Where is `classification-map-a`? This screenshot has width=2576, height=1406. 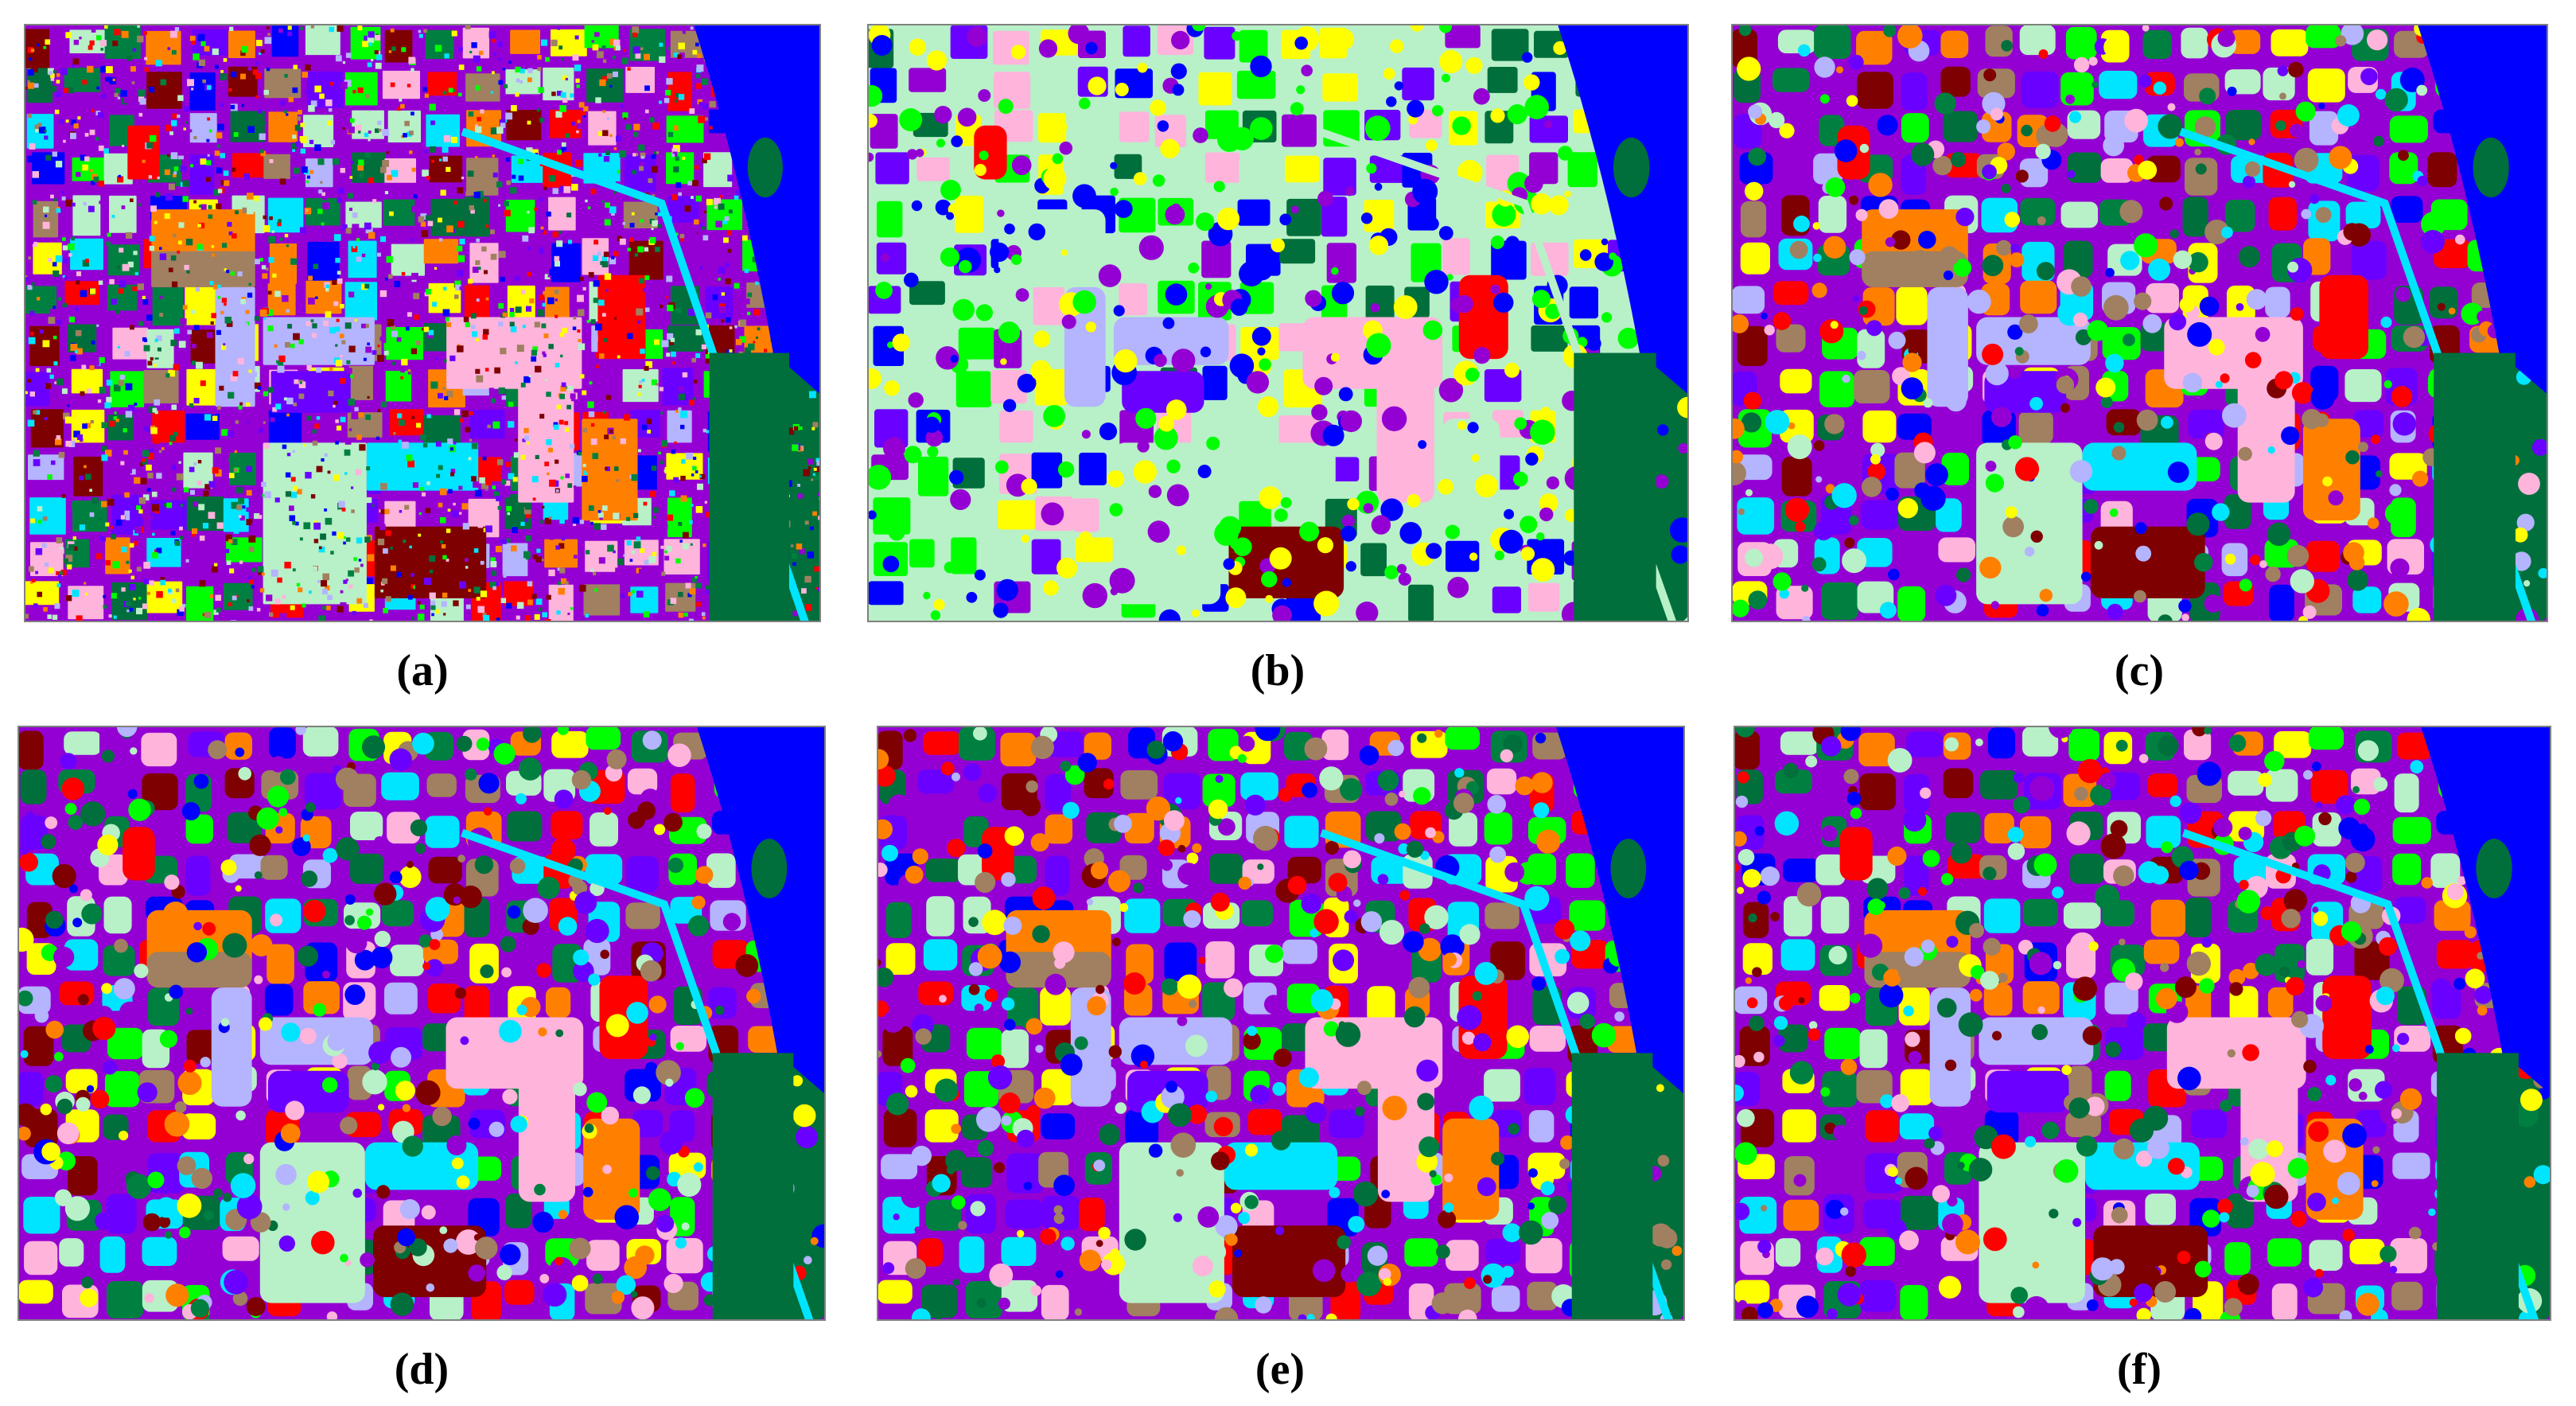
classification-map-a is located at coordinates (423, 323).